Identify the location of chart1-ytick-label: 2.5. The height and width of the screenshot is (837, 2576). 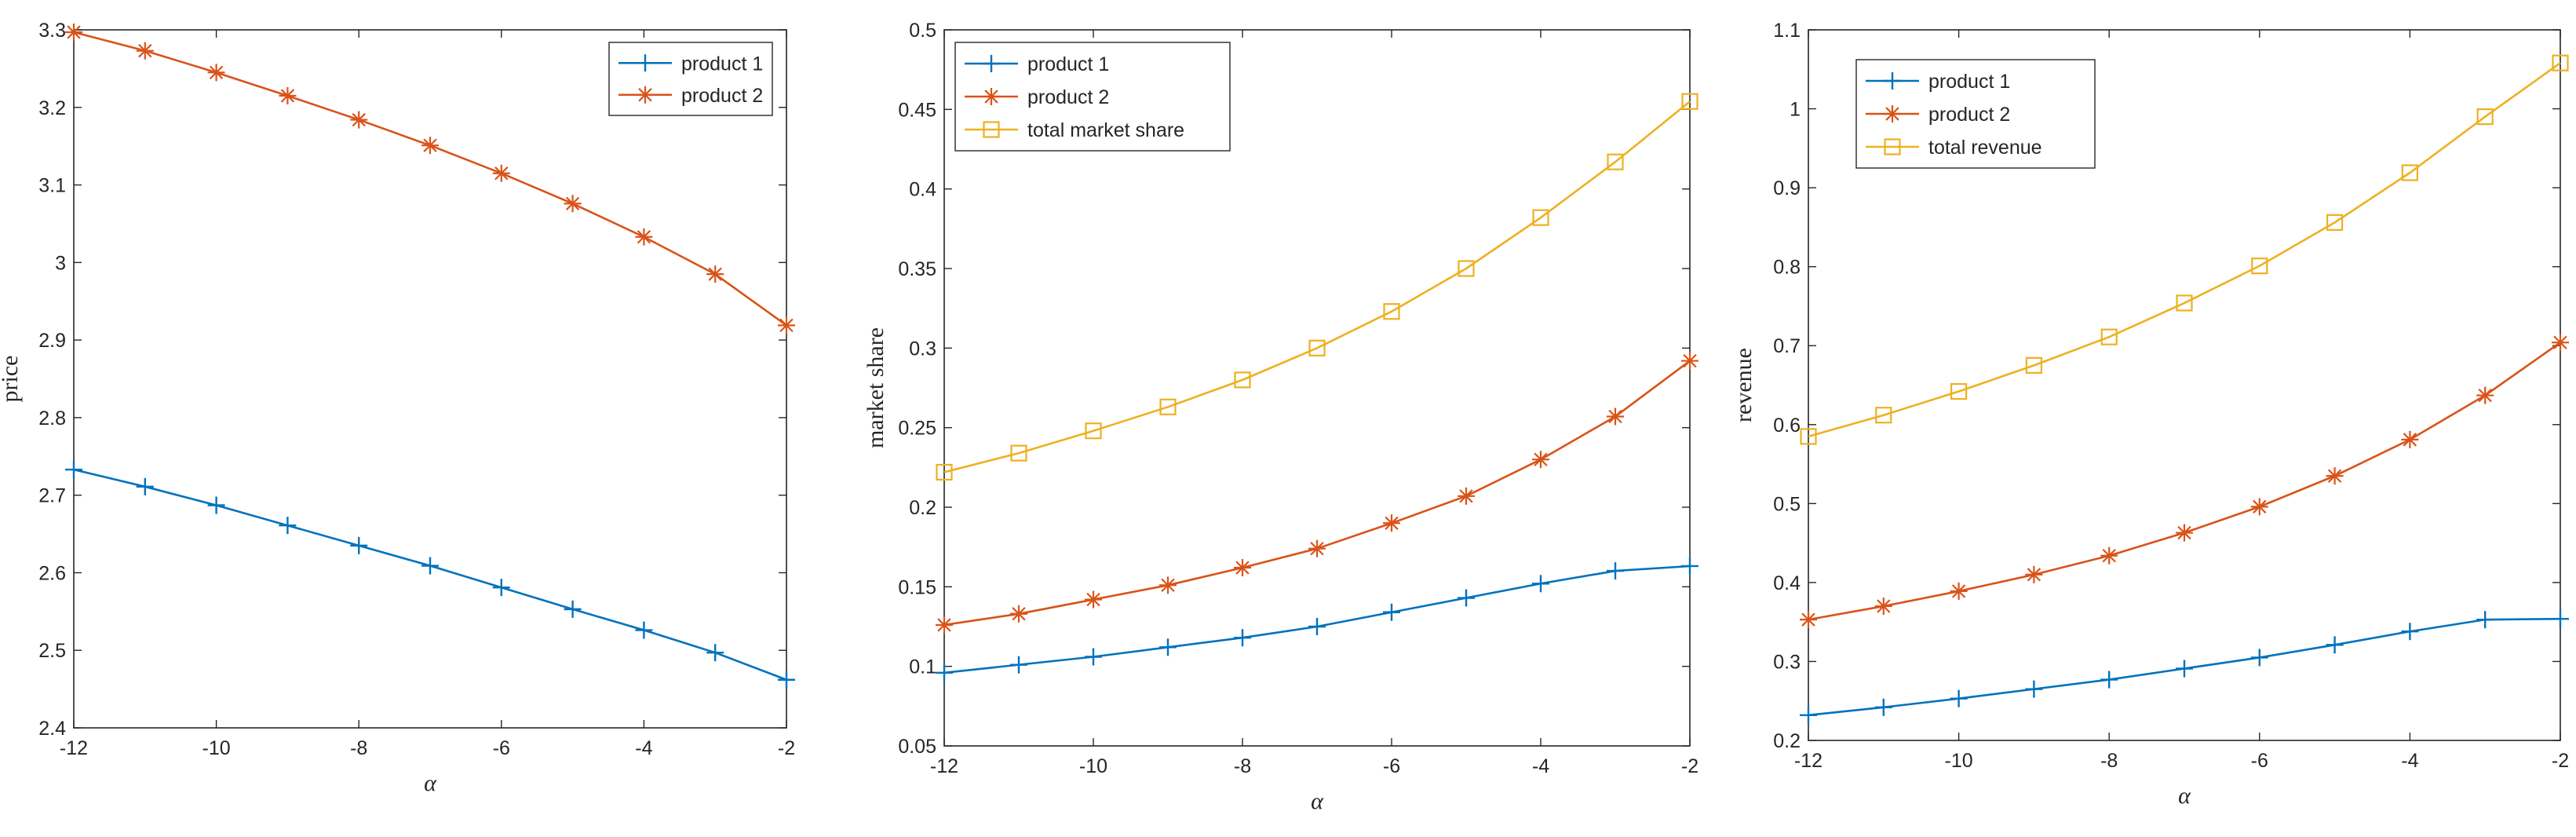
(52, 651).